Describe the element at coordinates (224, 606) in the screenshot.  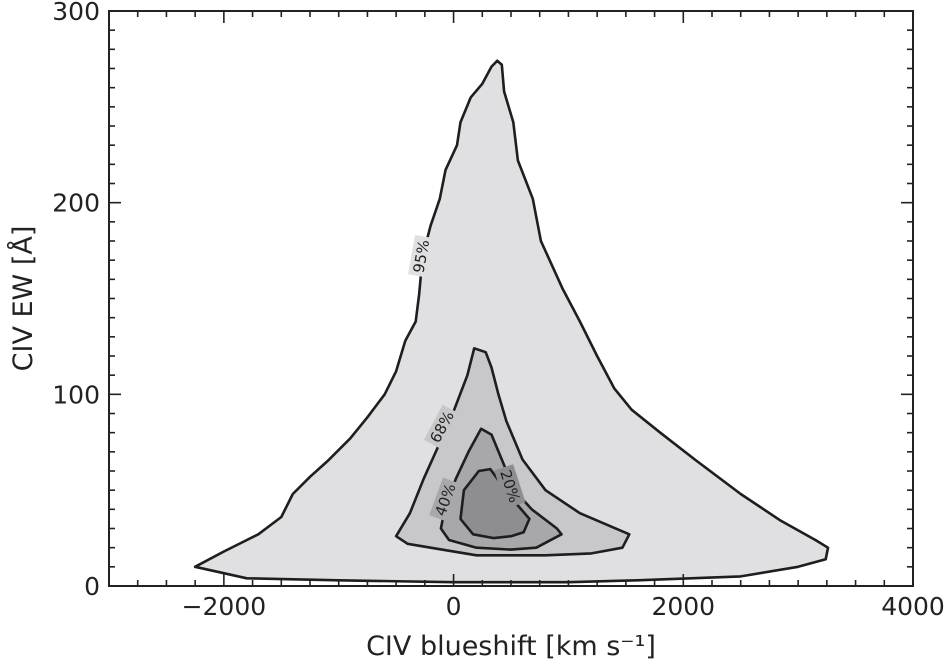
I see `x-tick-label: −2000` at that location.